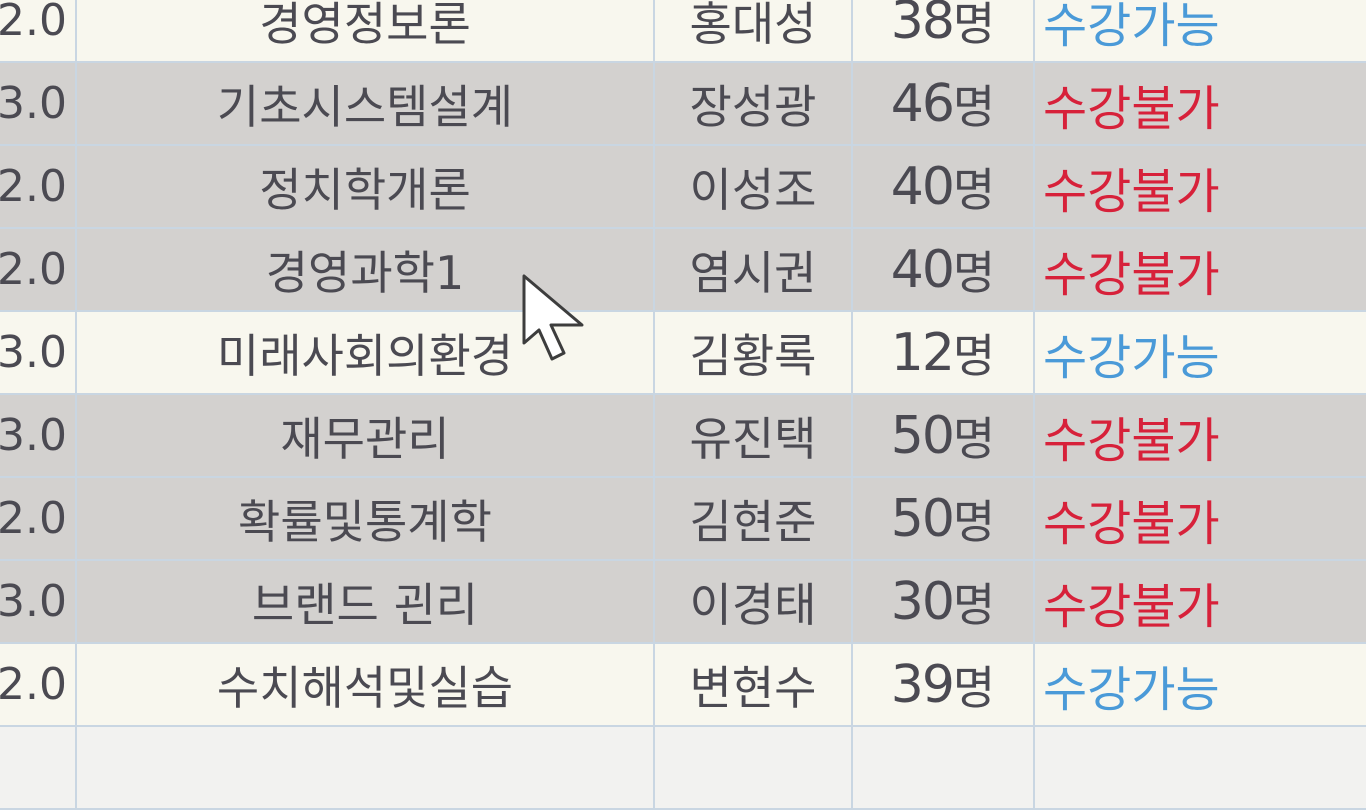  What do you see at coordinates (922, 25) in the screenshot?
I see `enrollment-count: 38` at bounding box center [922, 25].